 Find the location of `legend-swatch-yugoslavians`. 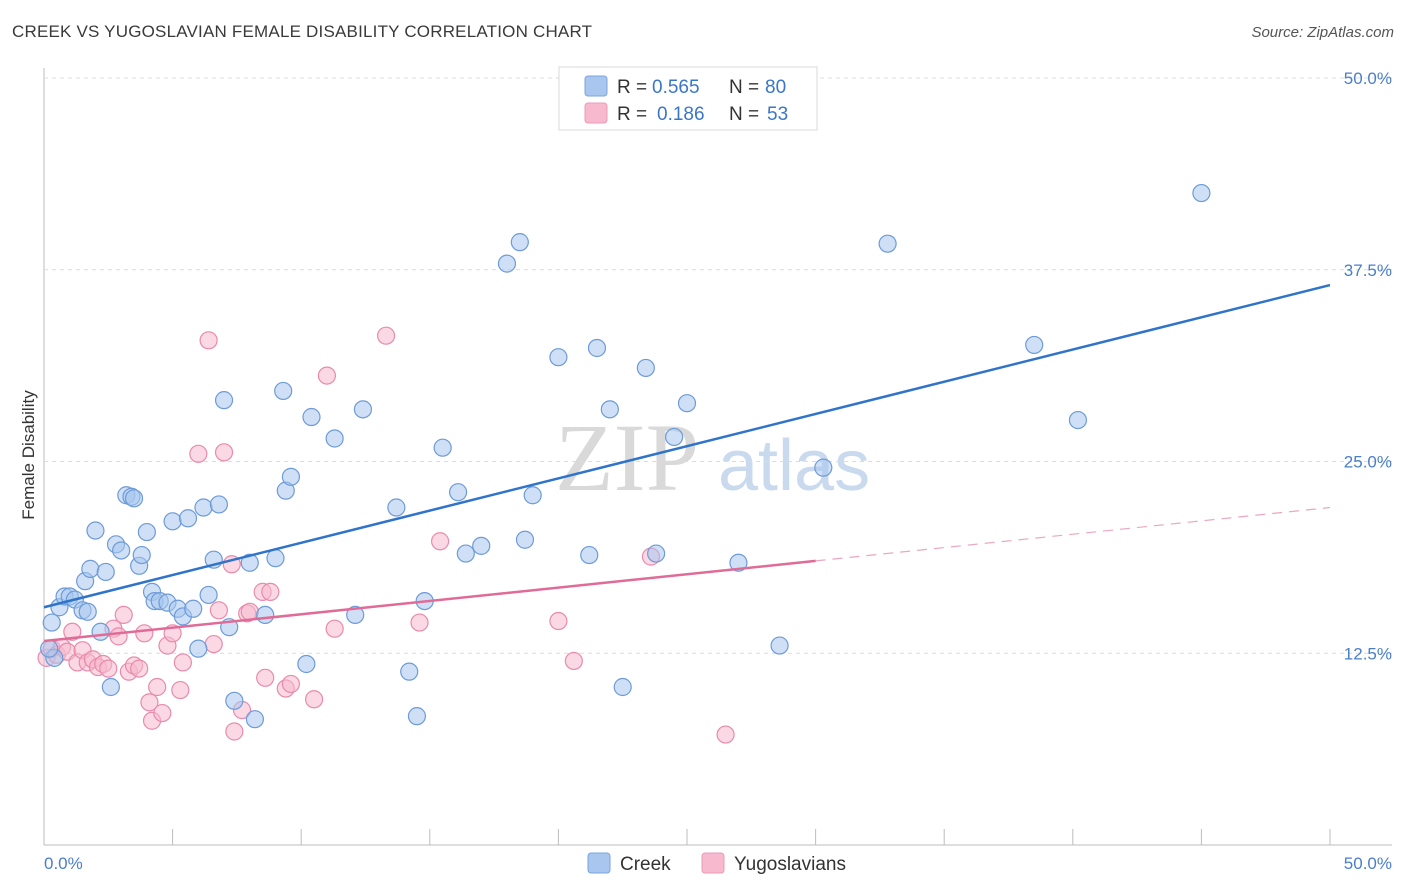

legend-swatch-yugoslavians is located at coordinates (596, 113).